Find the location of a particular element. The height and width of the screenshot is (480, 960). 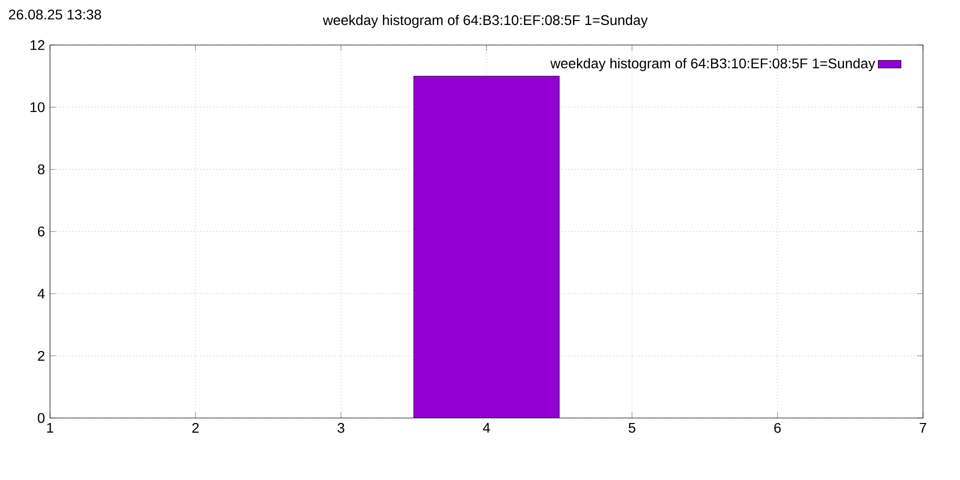

y-tick-label: 6 is located at coordinates (41, 231).